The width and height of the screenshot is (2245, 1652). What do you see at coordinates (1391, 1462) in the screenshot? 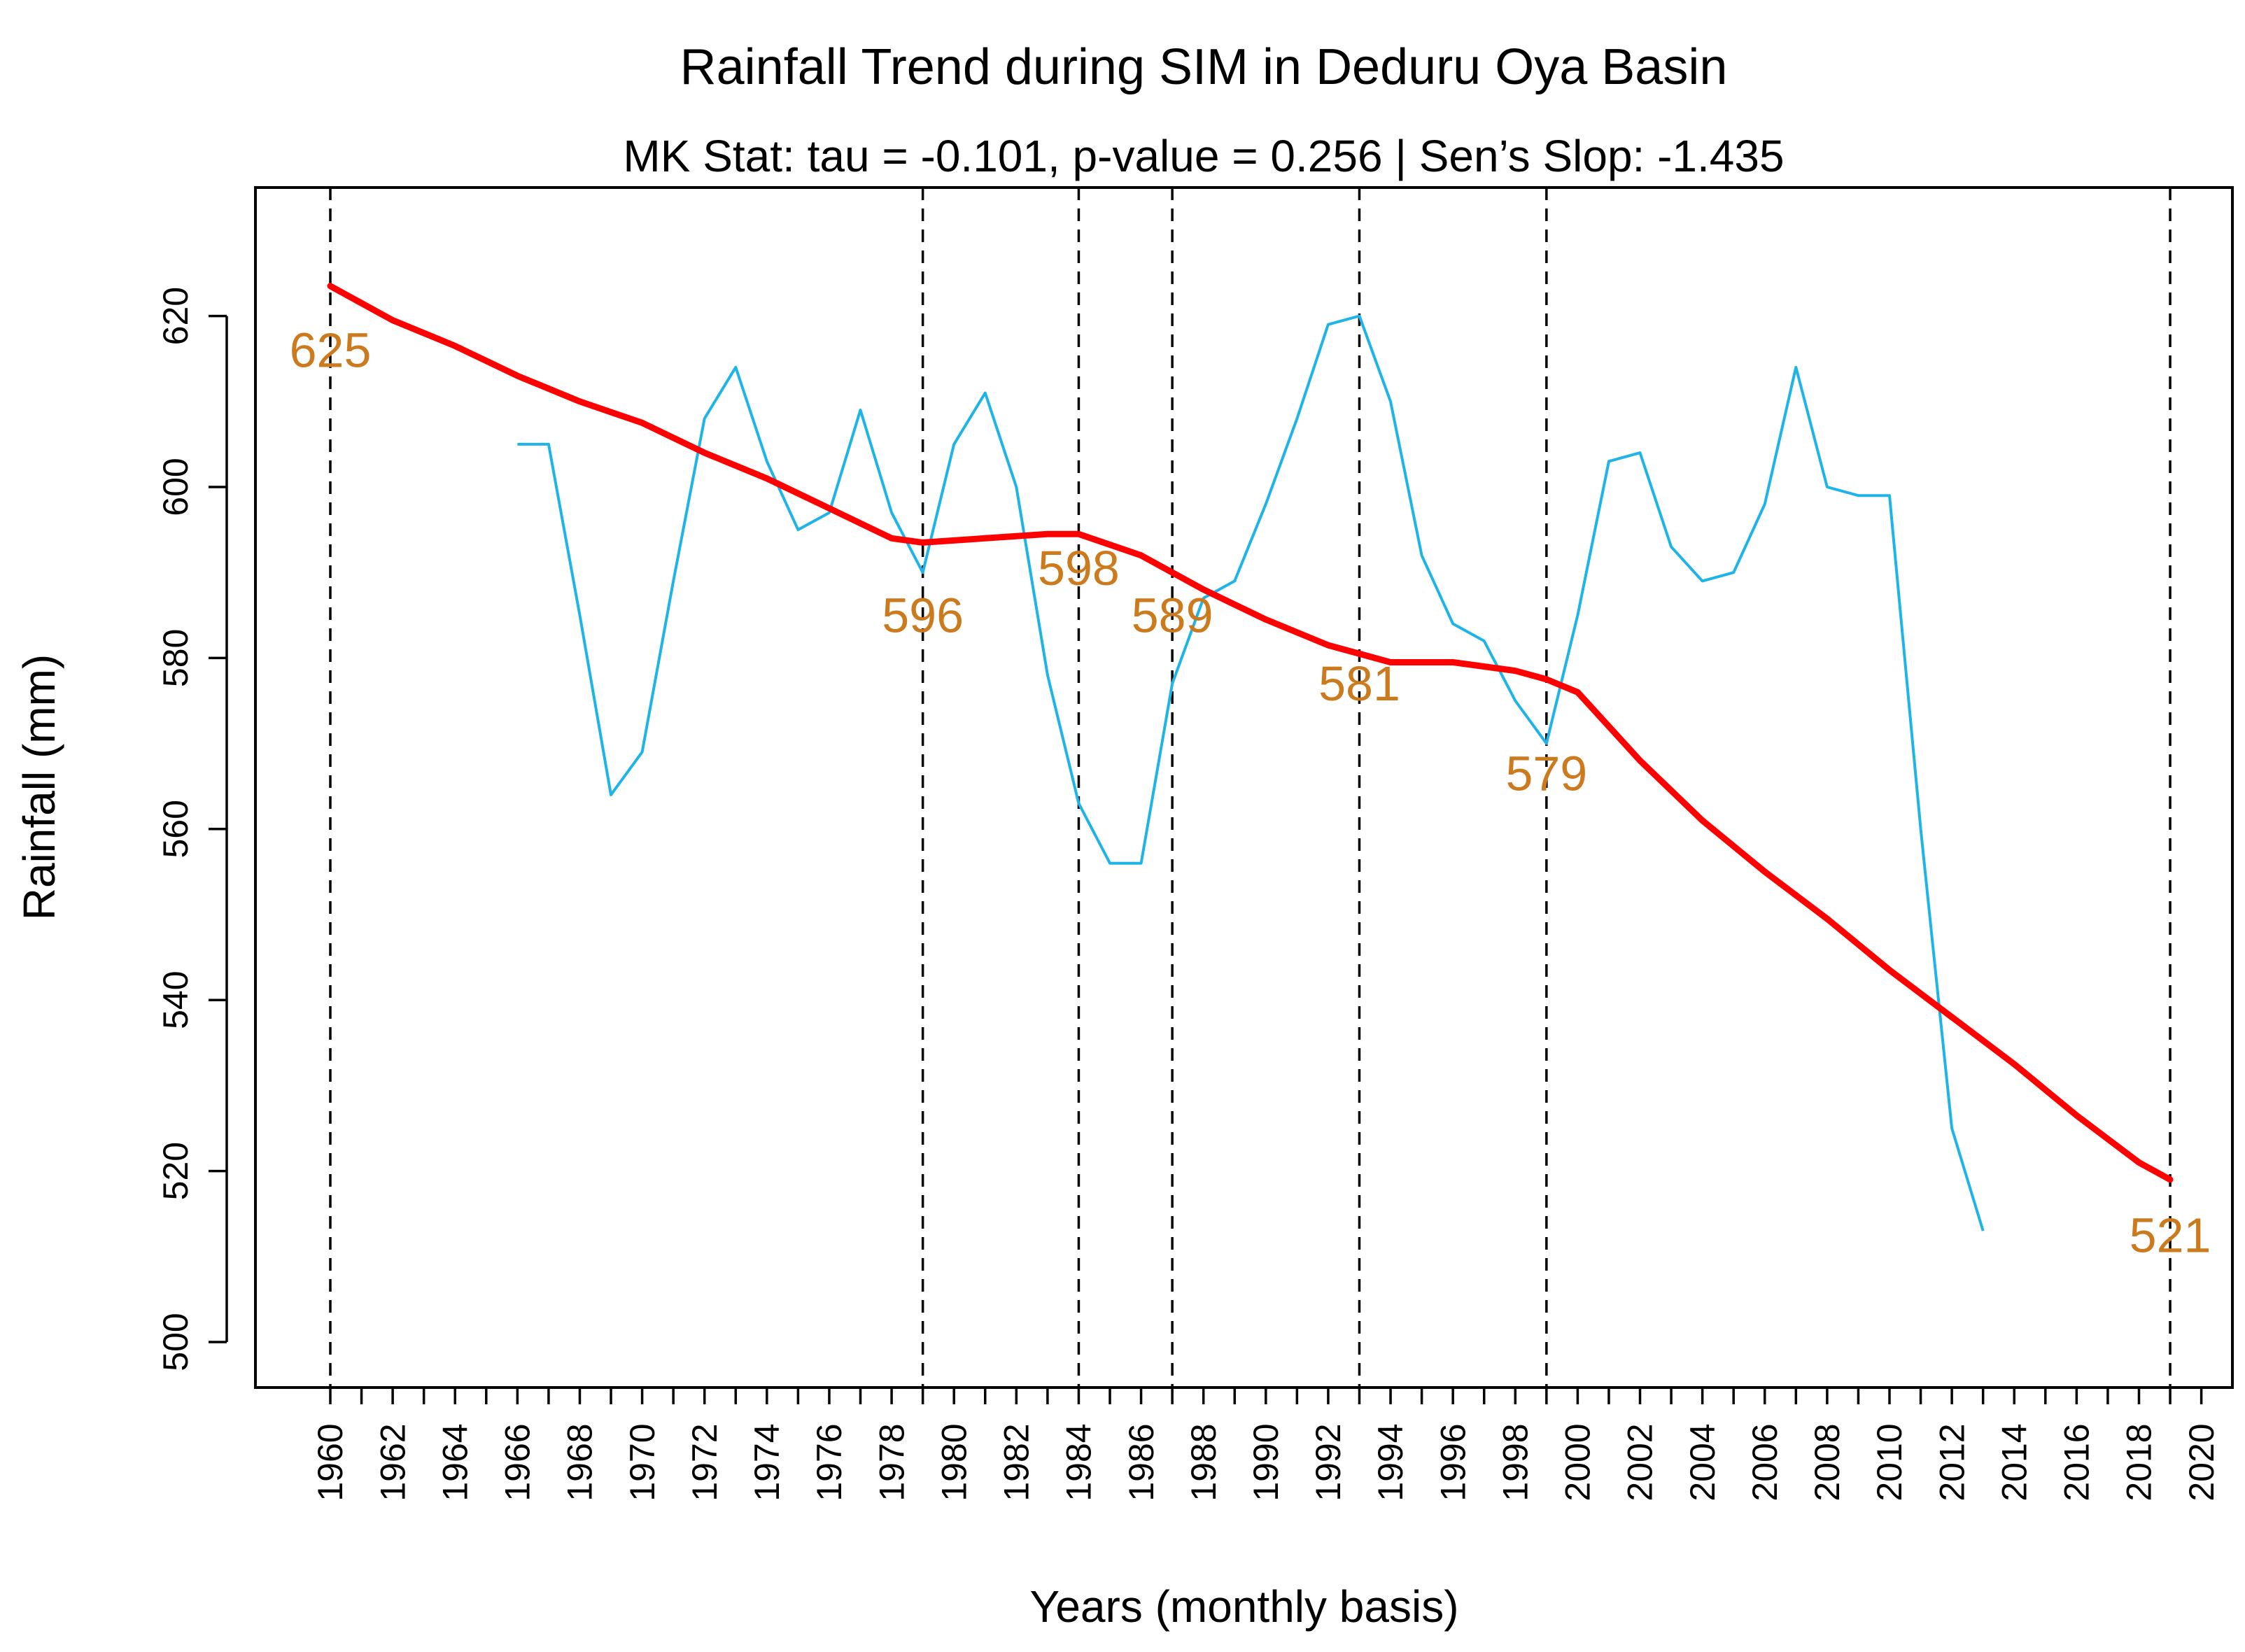
I see `x-tick-label-17: 1994` at bounding box center [1391, 1462].